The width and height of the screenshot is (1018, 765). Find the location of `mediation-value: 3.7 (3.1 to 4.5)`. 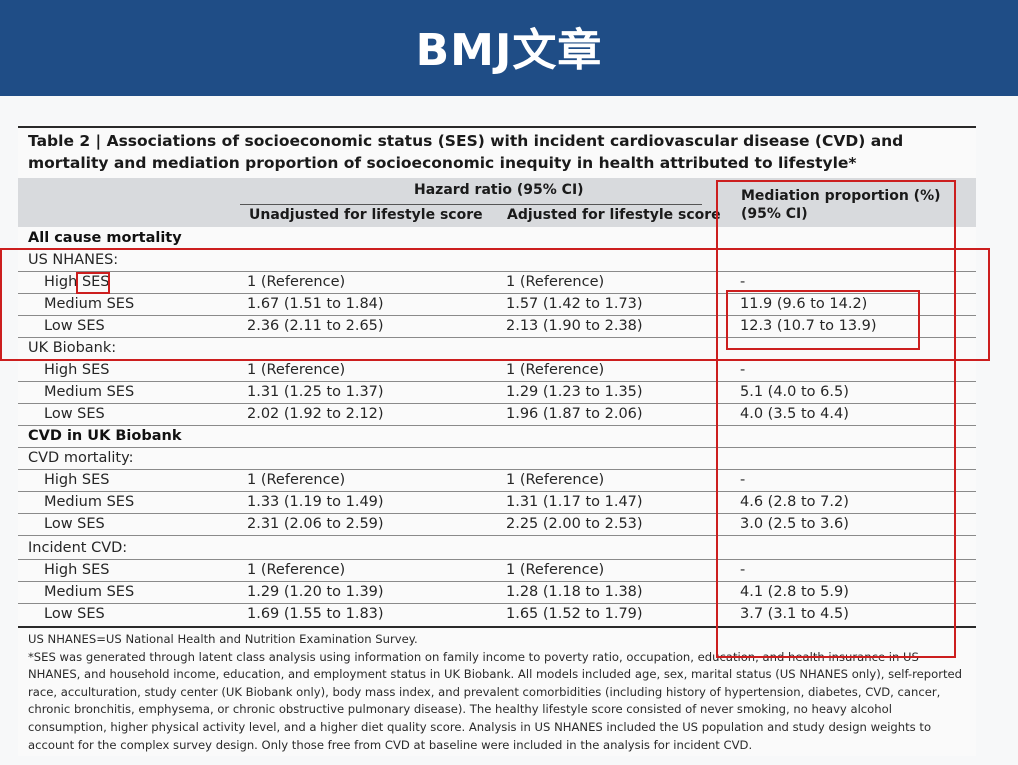

mediation-value: 3.7 (3.1 to 4.5) is located at coordinates (794, 614).